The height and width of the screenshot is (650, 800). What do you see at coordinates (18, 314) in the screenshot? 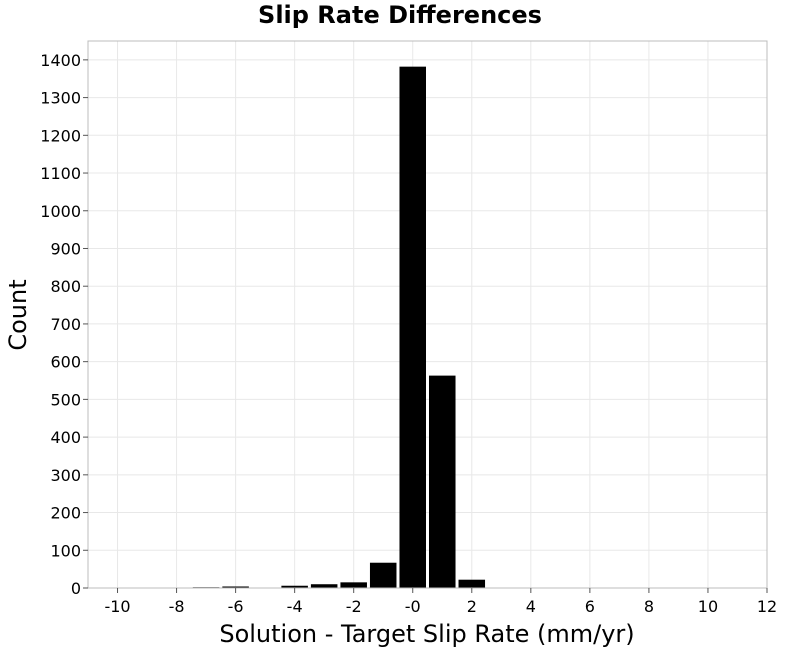
I see `y-axis-label: Count` at bounding box center [18, 314].